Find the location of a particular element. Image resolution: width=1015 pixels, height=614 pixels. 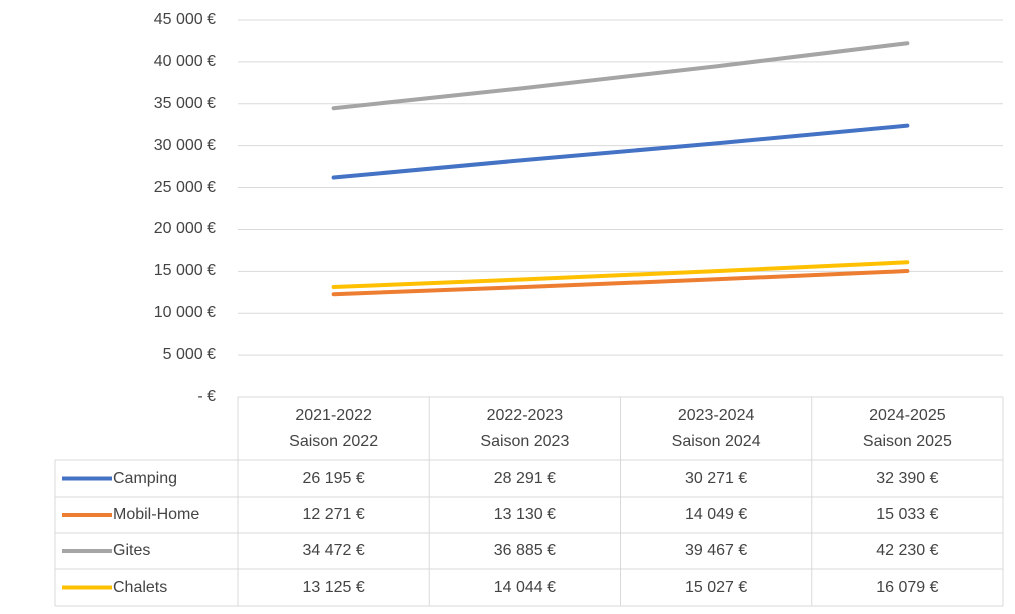

value-label: 42 230 € is located at coordinates (907, 550).